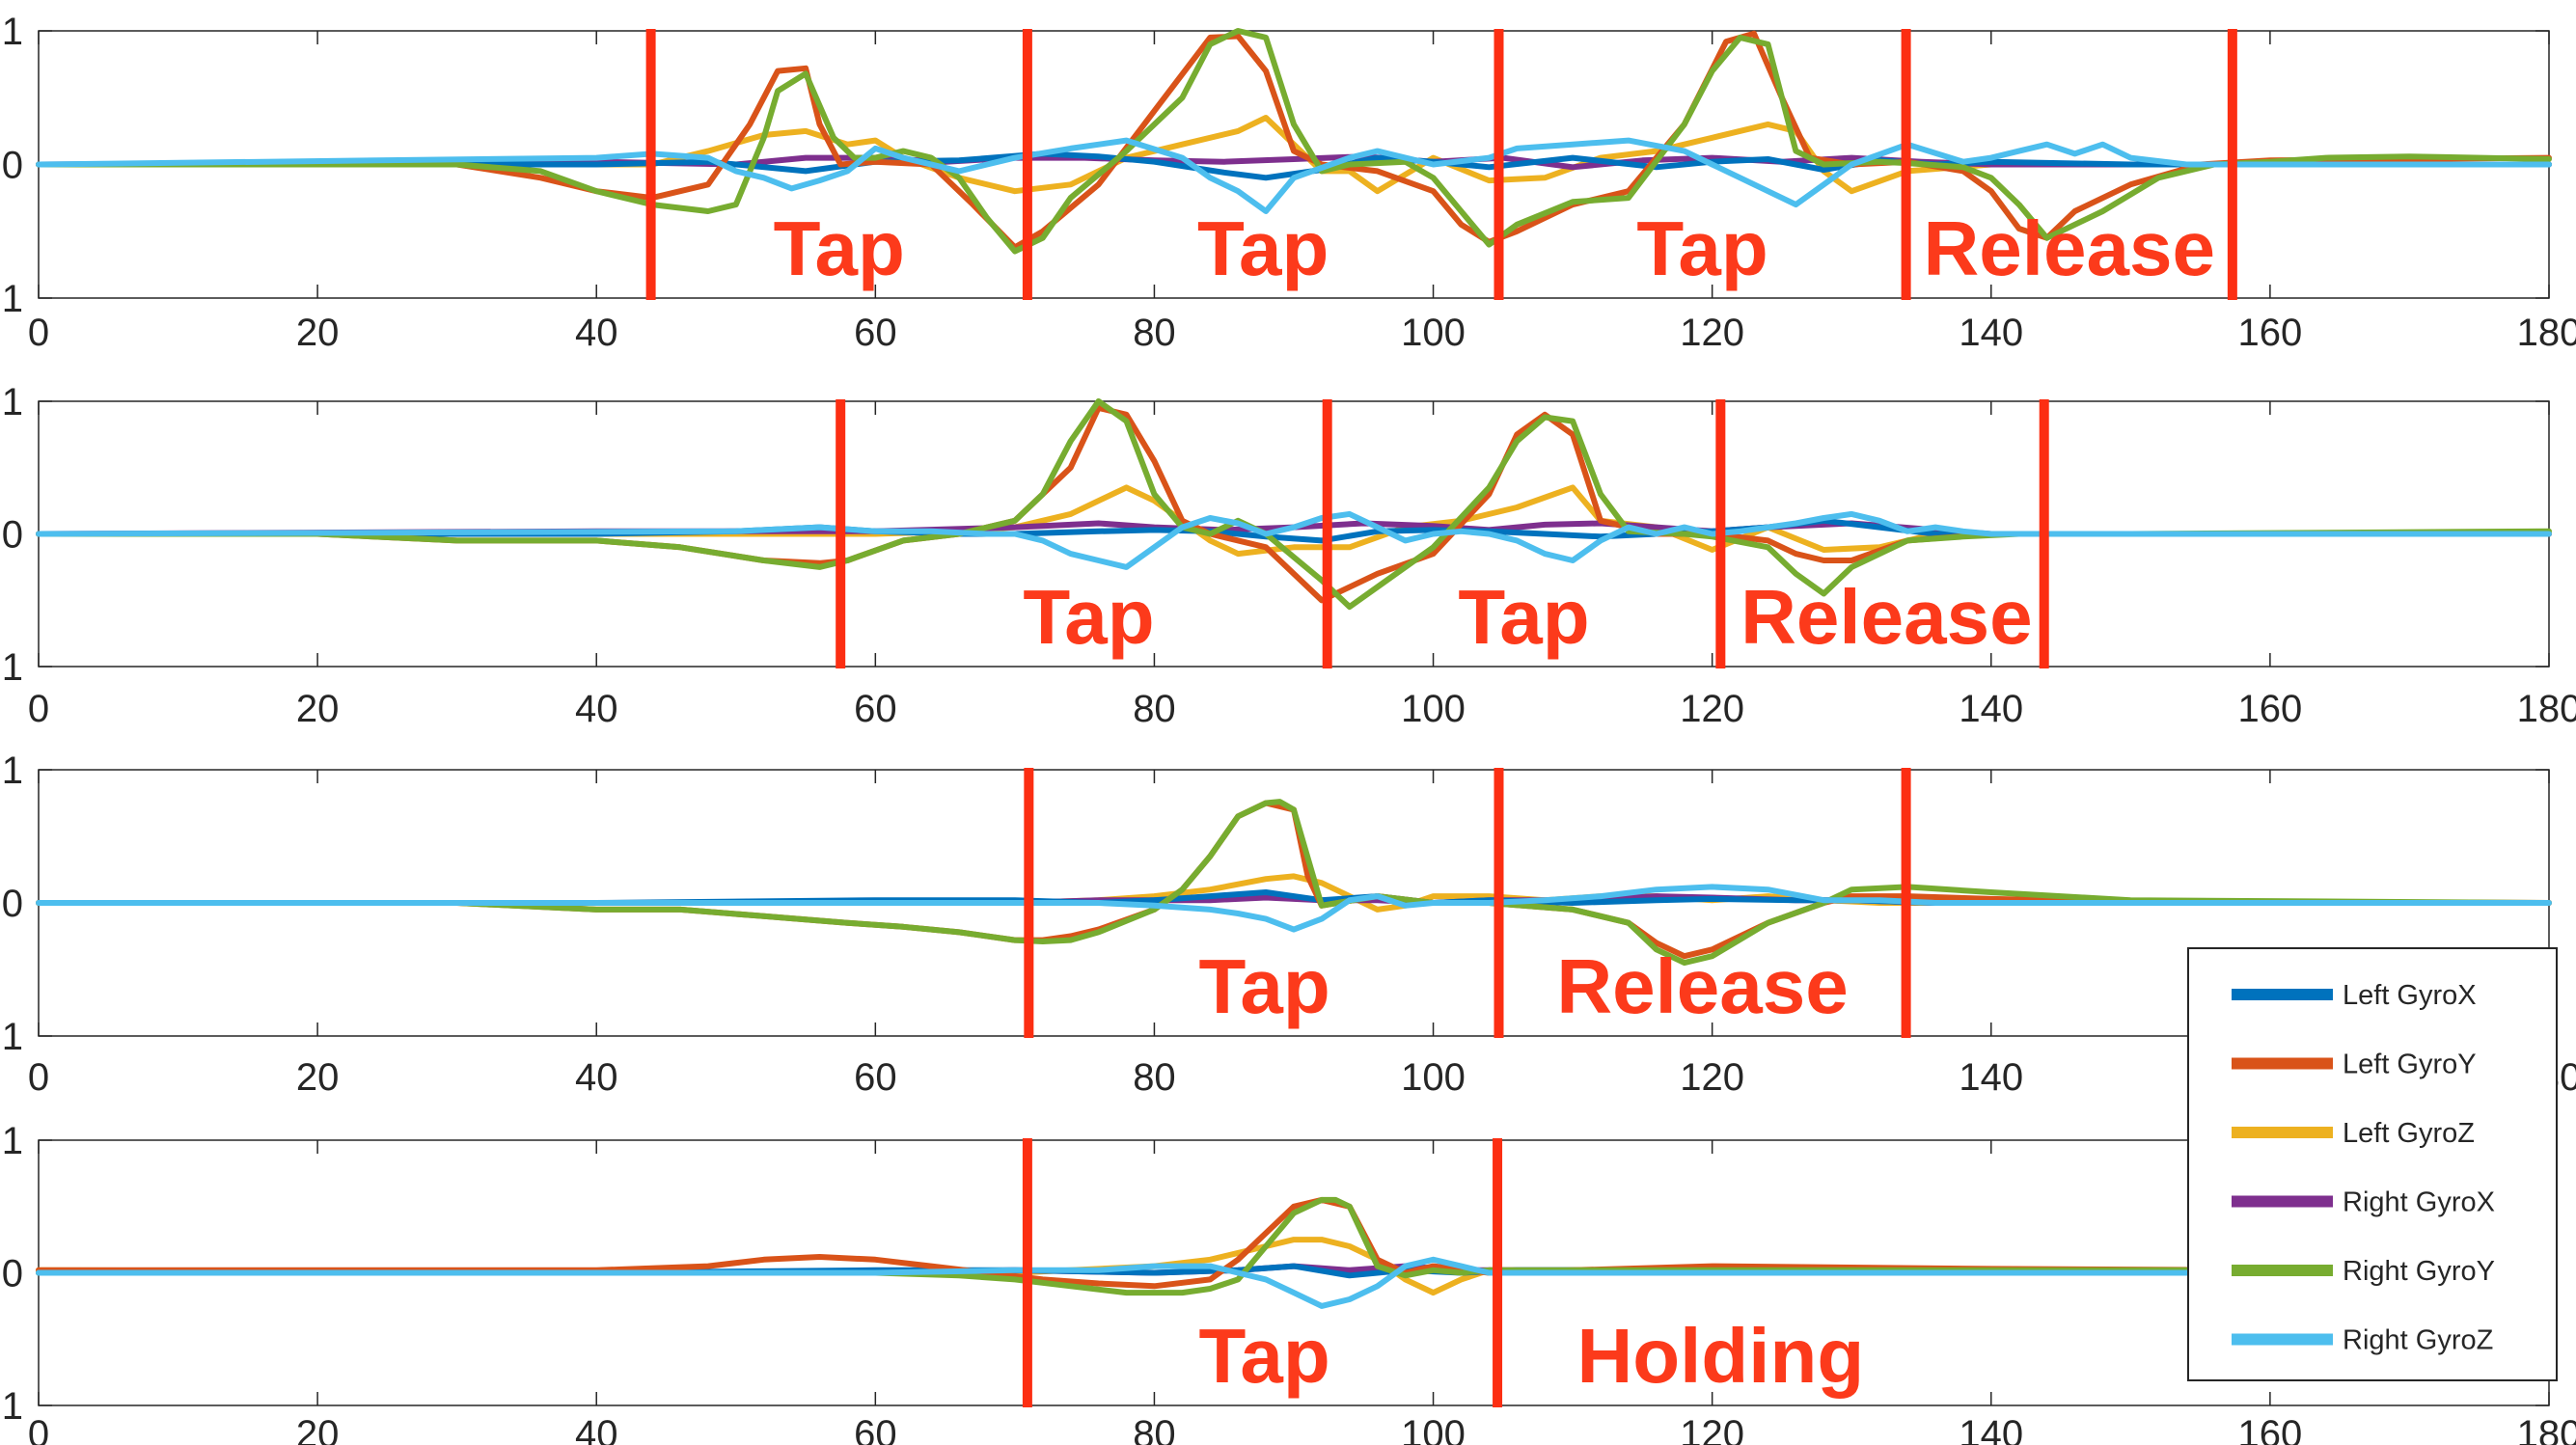 The width and height of the screenshot is (2576, 1445). What do you see at coordinates (2419, 1202) in the screenshot?
I see `legend-label: Right GyroX` at bounding box center [2419, 1202].